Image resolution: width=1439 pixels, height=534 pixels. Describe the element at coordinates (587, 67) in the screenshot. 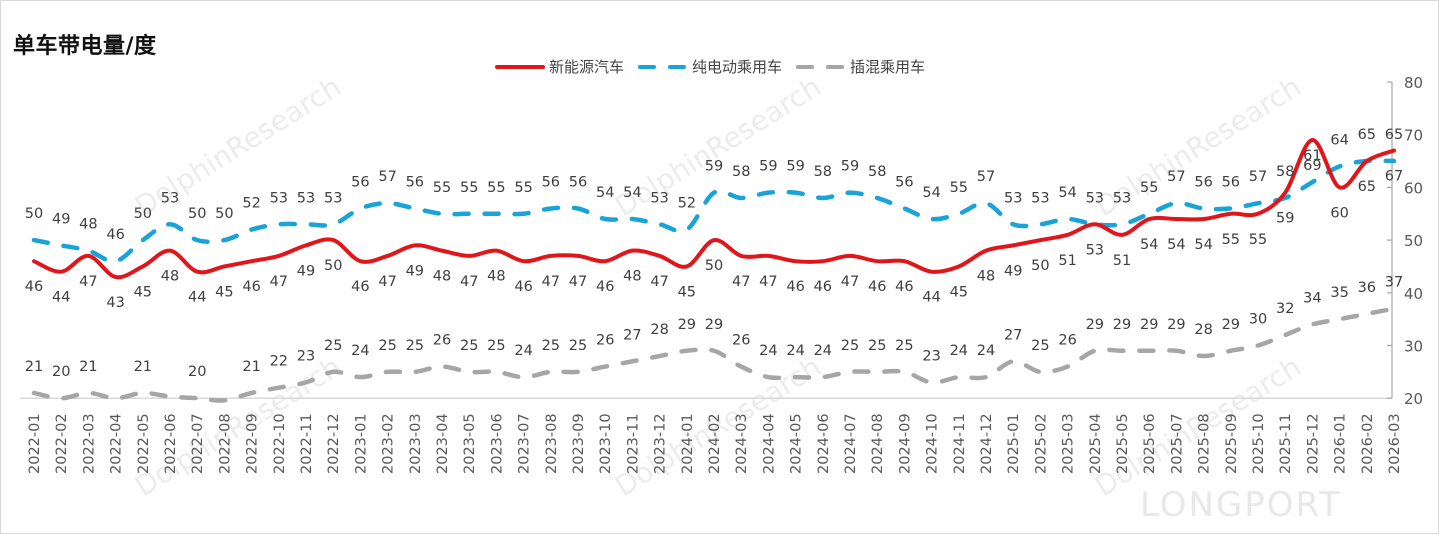

I see `legend-label: 新能源汽车` at that location.